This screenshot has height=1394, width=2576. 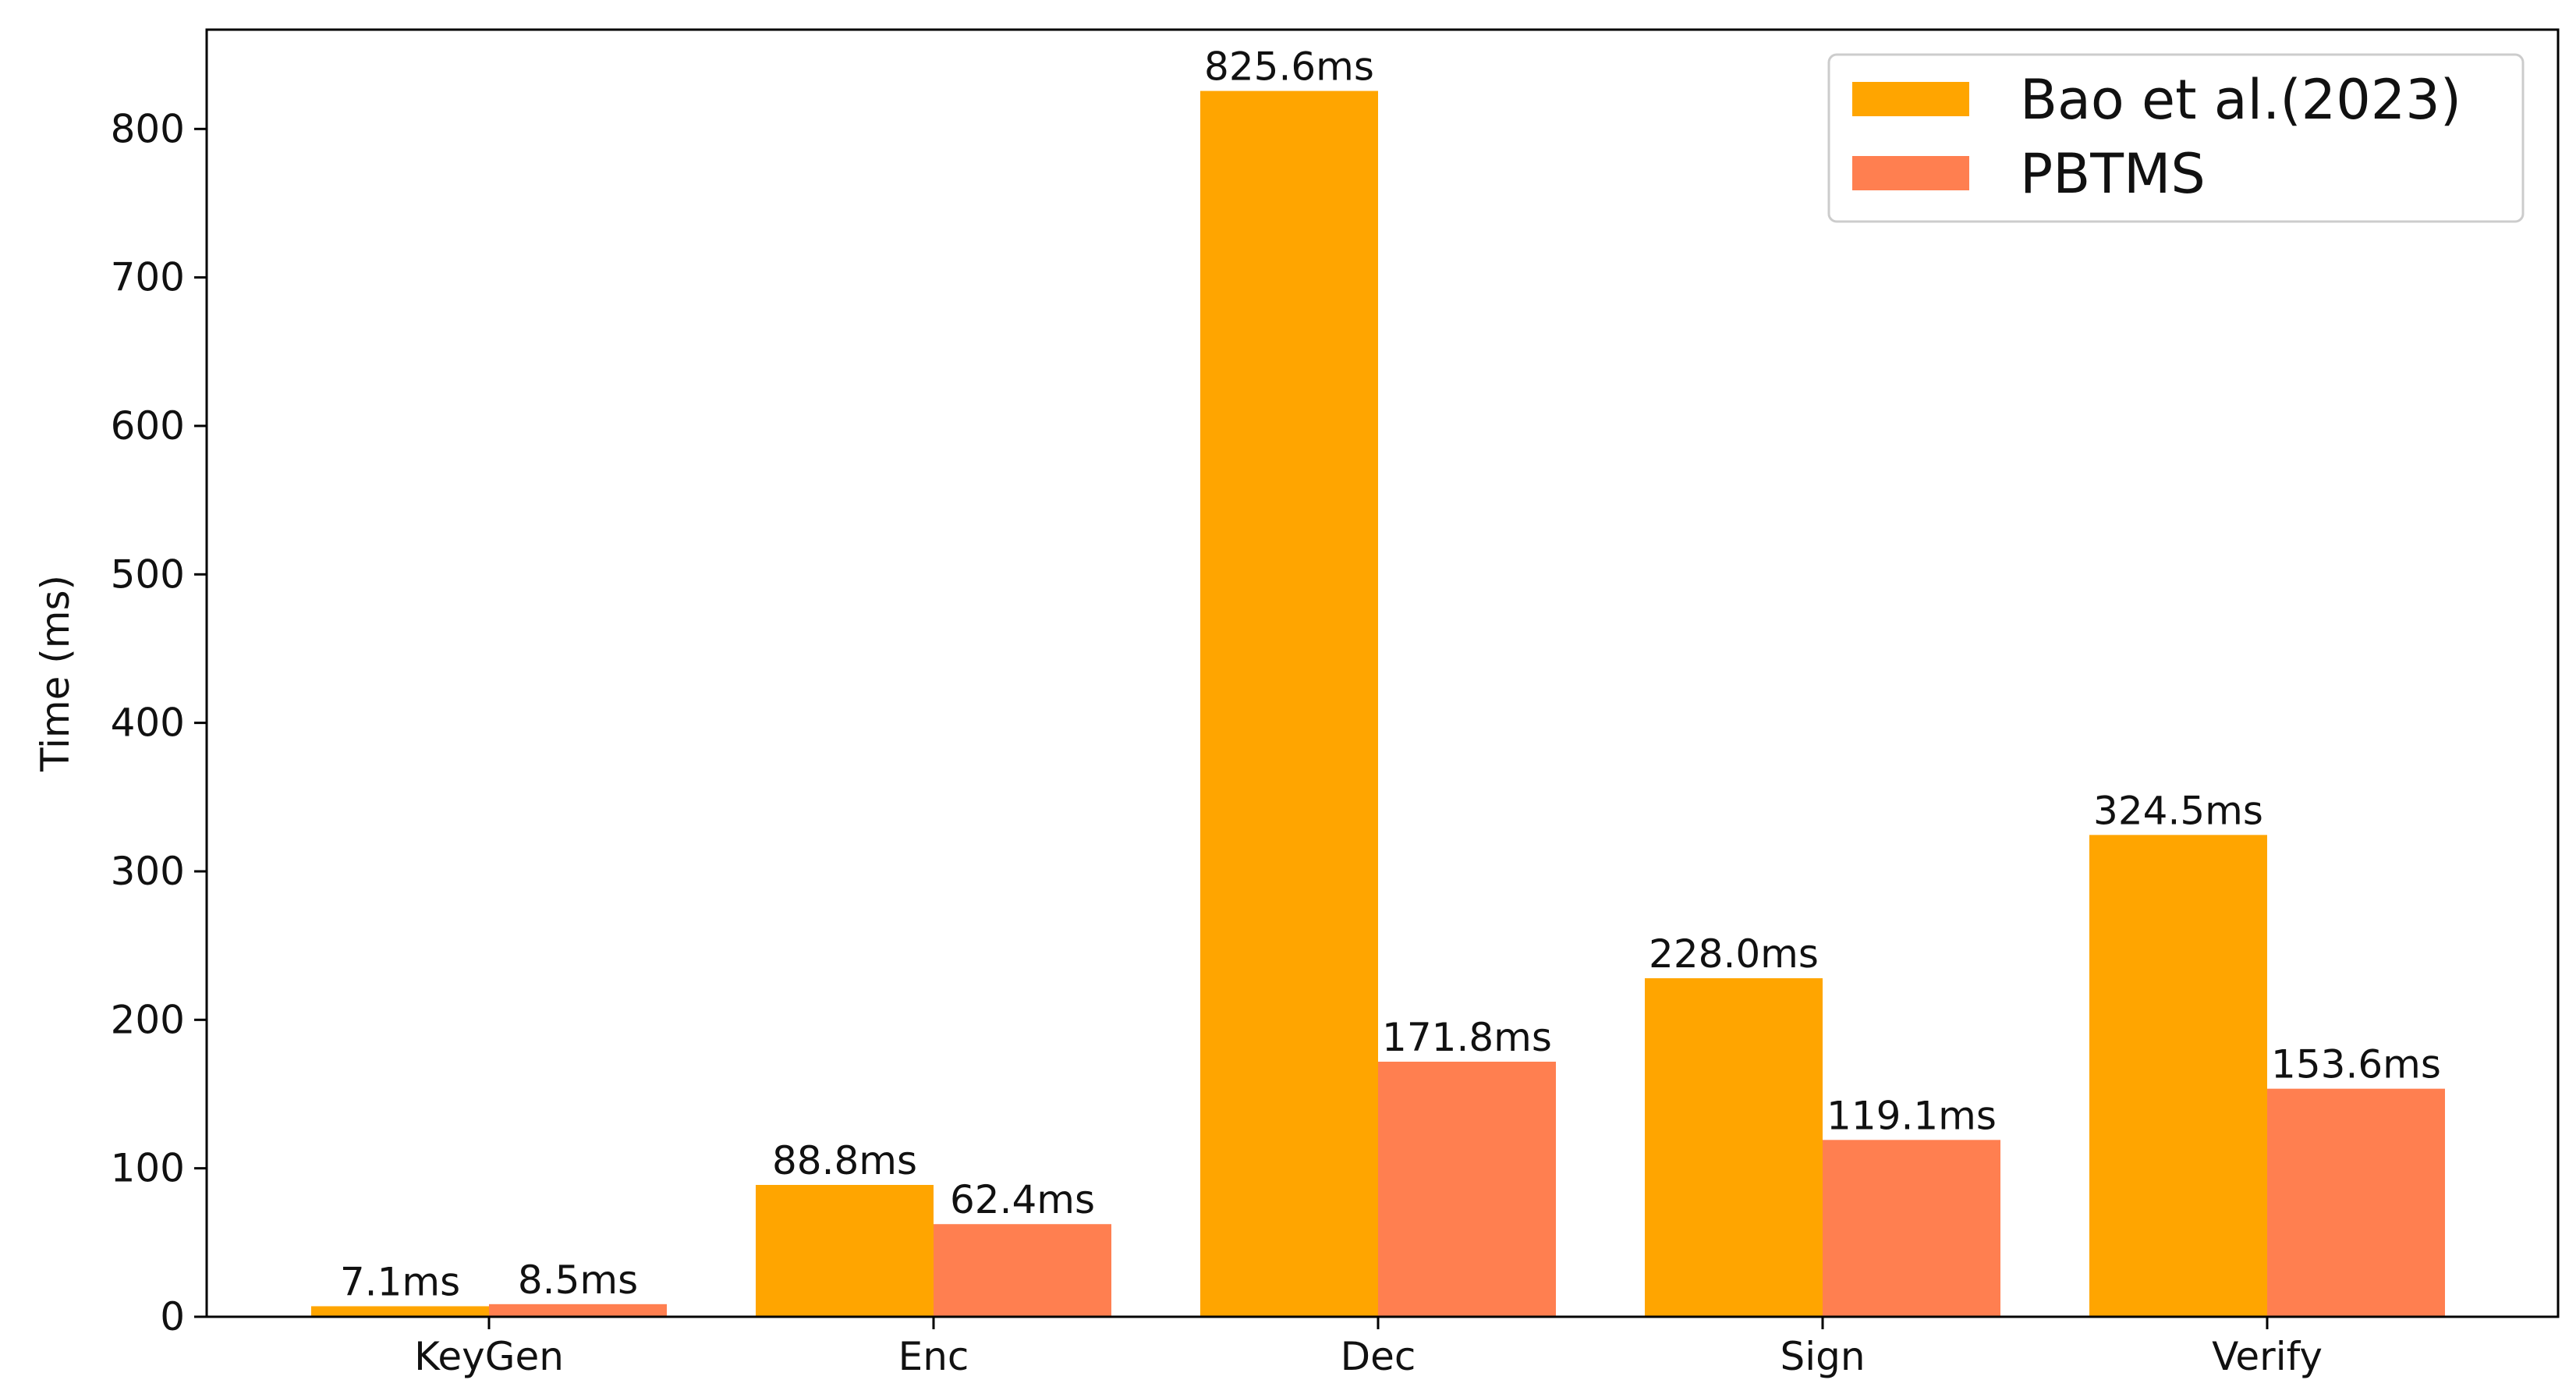 What do you see at coordinates (1467, 1189) in the screenshot?
I see `bar-pbtms-dec` at bounding box center [1467, 1189].